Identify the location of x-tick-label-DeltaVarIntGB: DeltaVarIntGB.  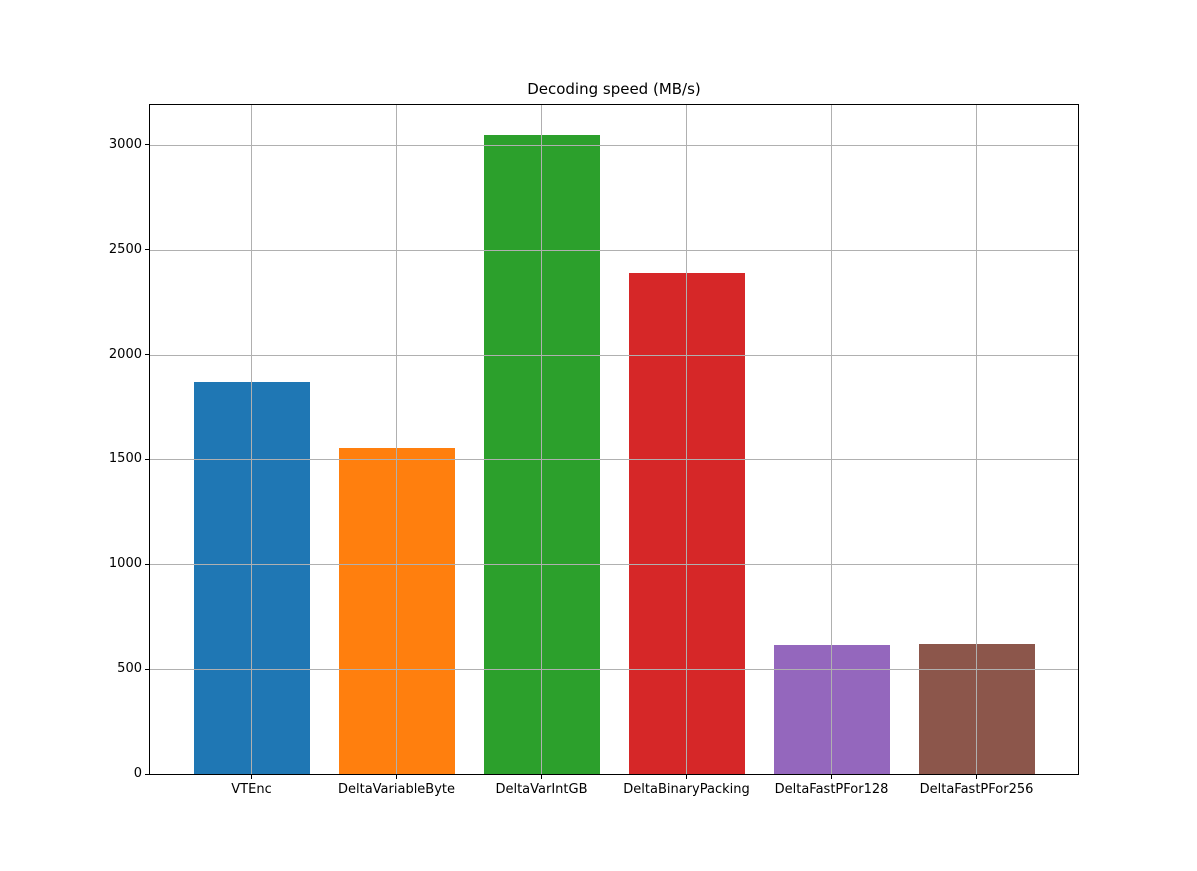
(541, 789).